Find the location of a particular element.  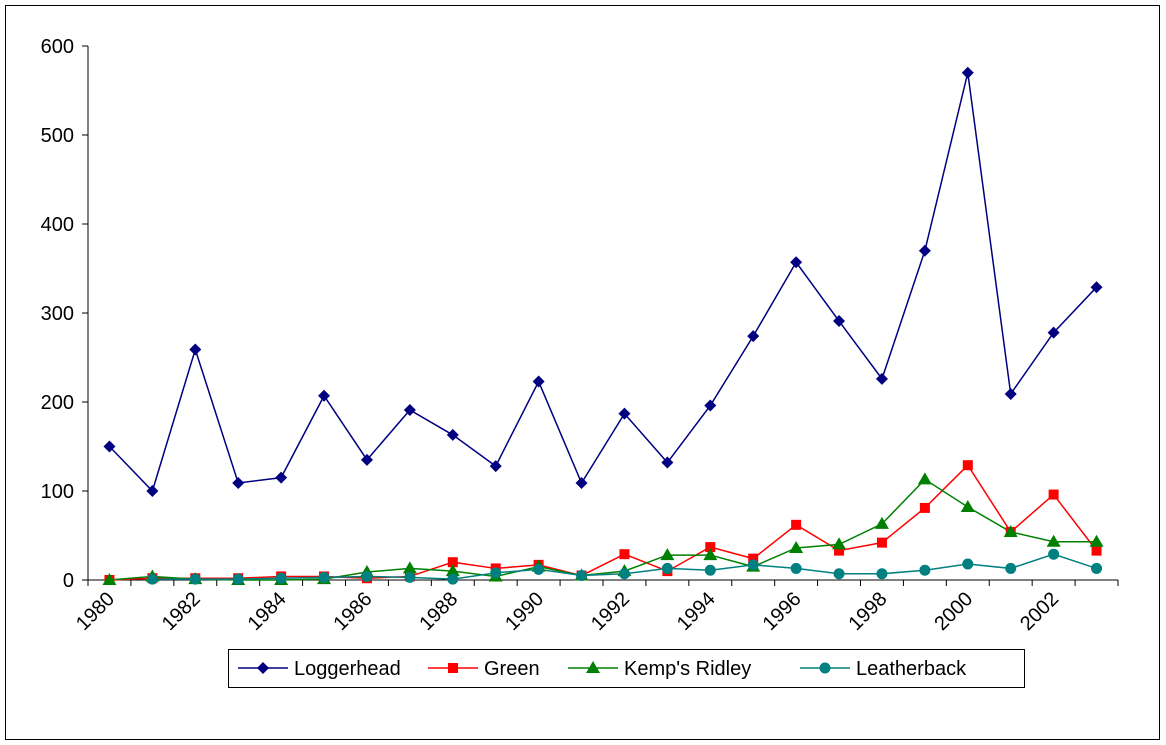

y-tick-label: 400 is located at coordinates (57, 225).